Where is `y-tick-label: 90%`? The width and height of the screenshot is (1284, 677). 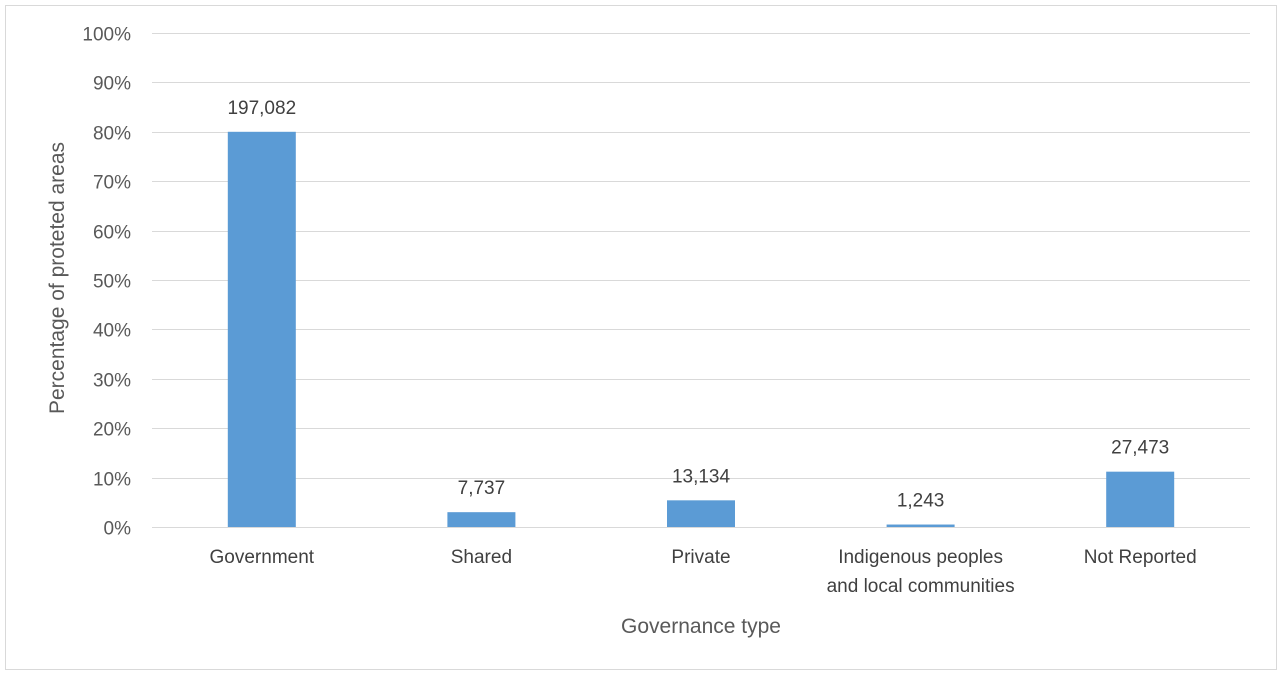
y-tick-label: 90% is located at coordinates (112, 84).